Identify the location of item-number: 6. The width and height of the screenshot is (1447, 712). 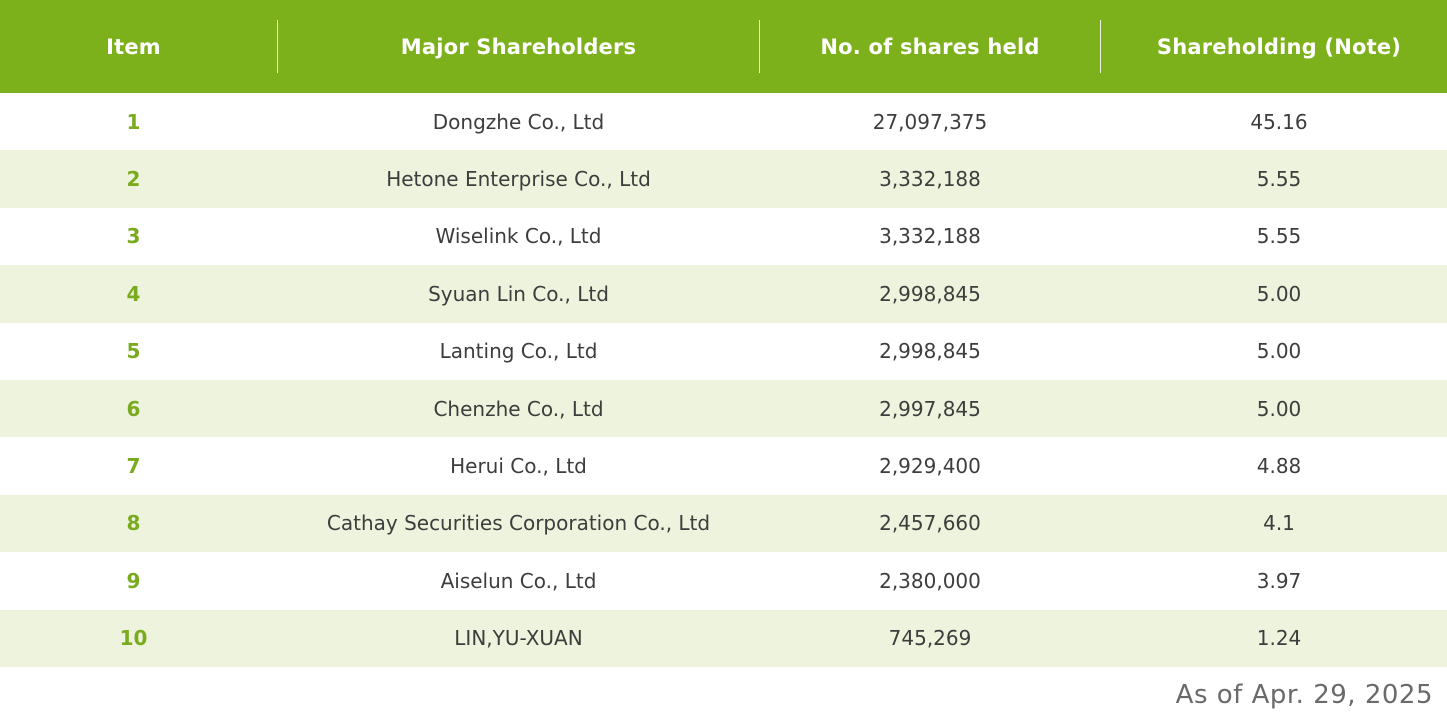
(133, 408).